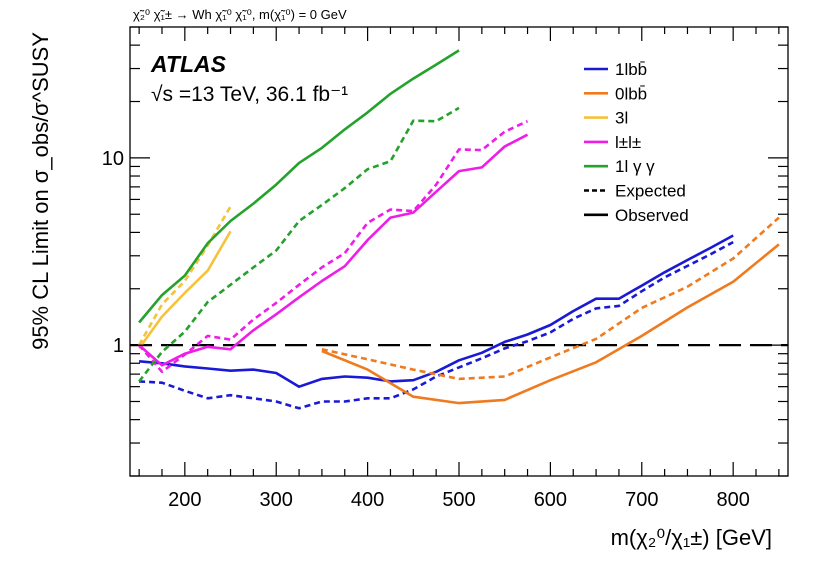 The width and height of the screenshot is (830, 568). I want to click on x-tick-label: 400, so click(367, 500).